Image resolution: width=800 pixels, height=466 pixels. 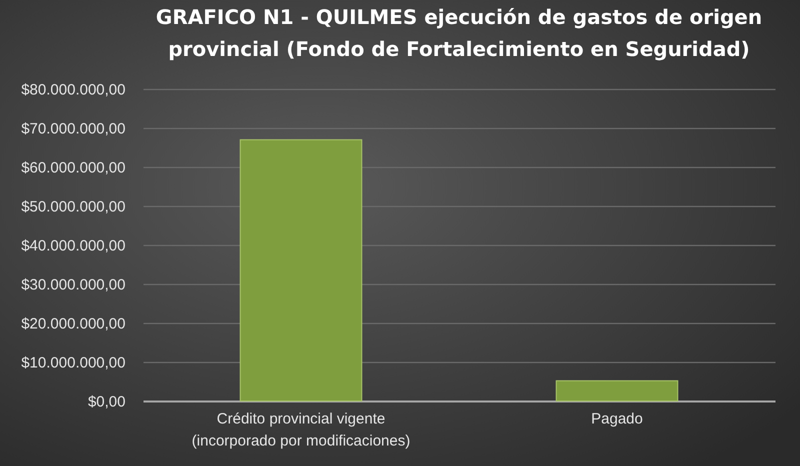 What do you see at coordinates (73, 285) in the screenshot?
I see `y-tick-label: $30.000.000,00` at bounding box center [73, 285].